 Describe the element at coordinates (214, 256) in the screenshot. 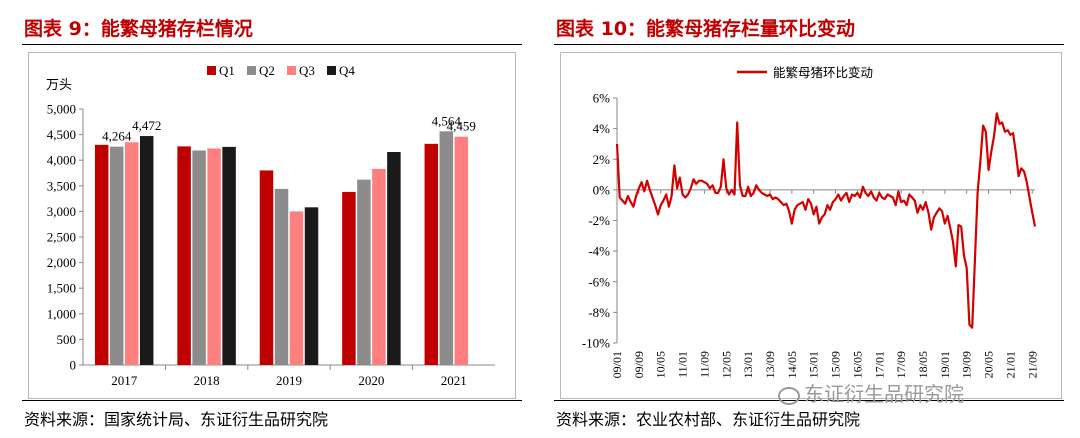

I see `bar-q3-2018` at that location.